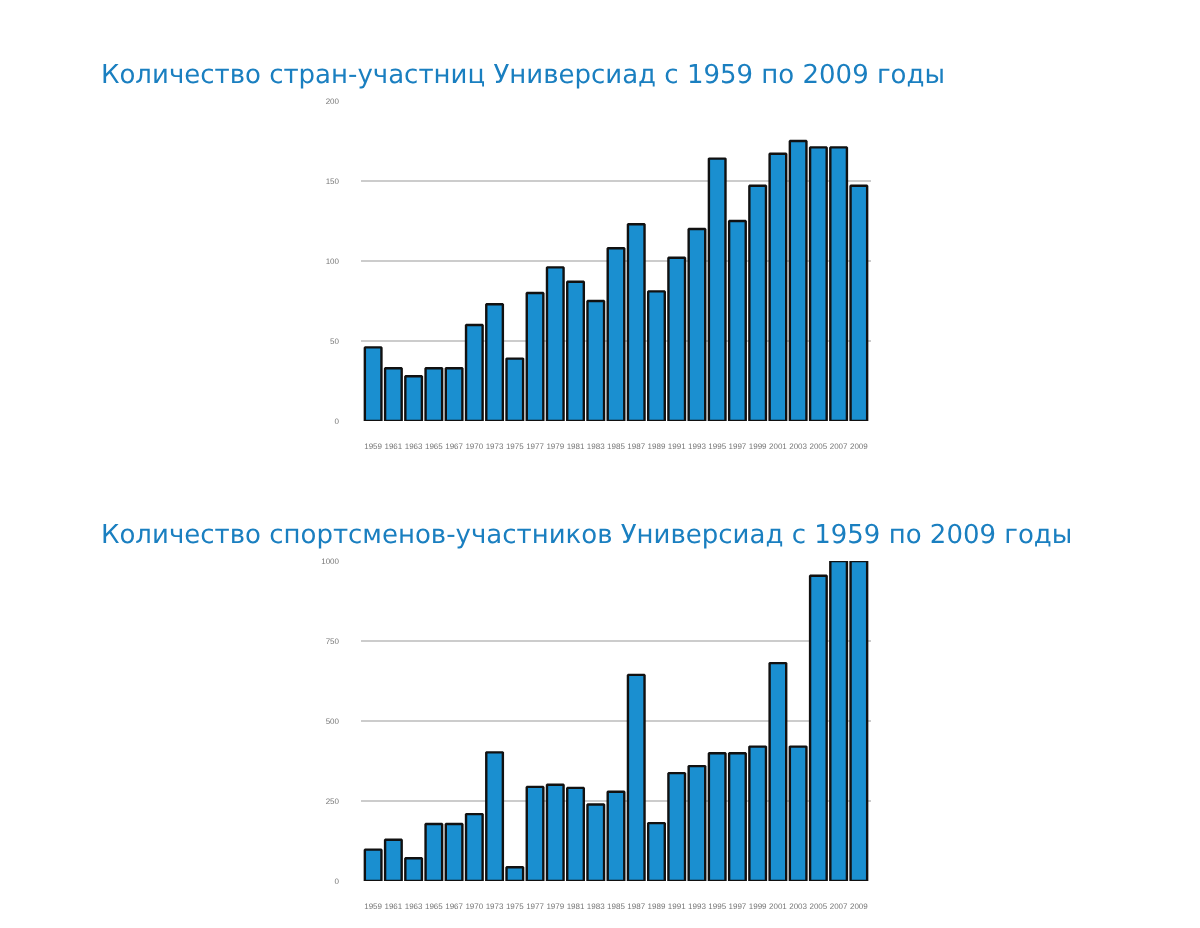  Describe the element at coordinates (587, 536) in the screenshot. I see `chart-title: Количество спортсменов-участников Универсиад с 1959 по 2009 годы` at that location.